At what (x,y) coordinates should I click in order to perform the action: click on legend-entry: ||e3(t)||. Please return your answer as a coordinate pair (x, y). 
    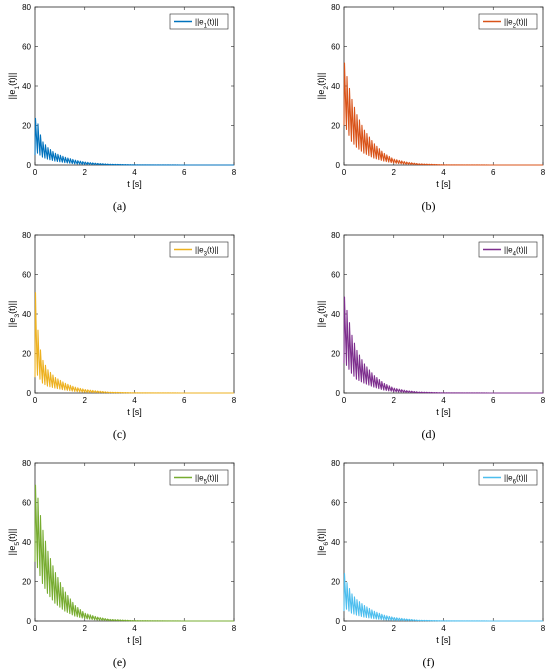
    Looking at the image, I should click on (207, 252).